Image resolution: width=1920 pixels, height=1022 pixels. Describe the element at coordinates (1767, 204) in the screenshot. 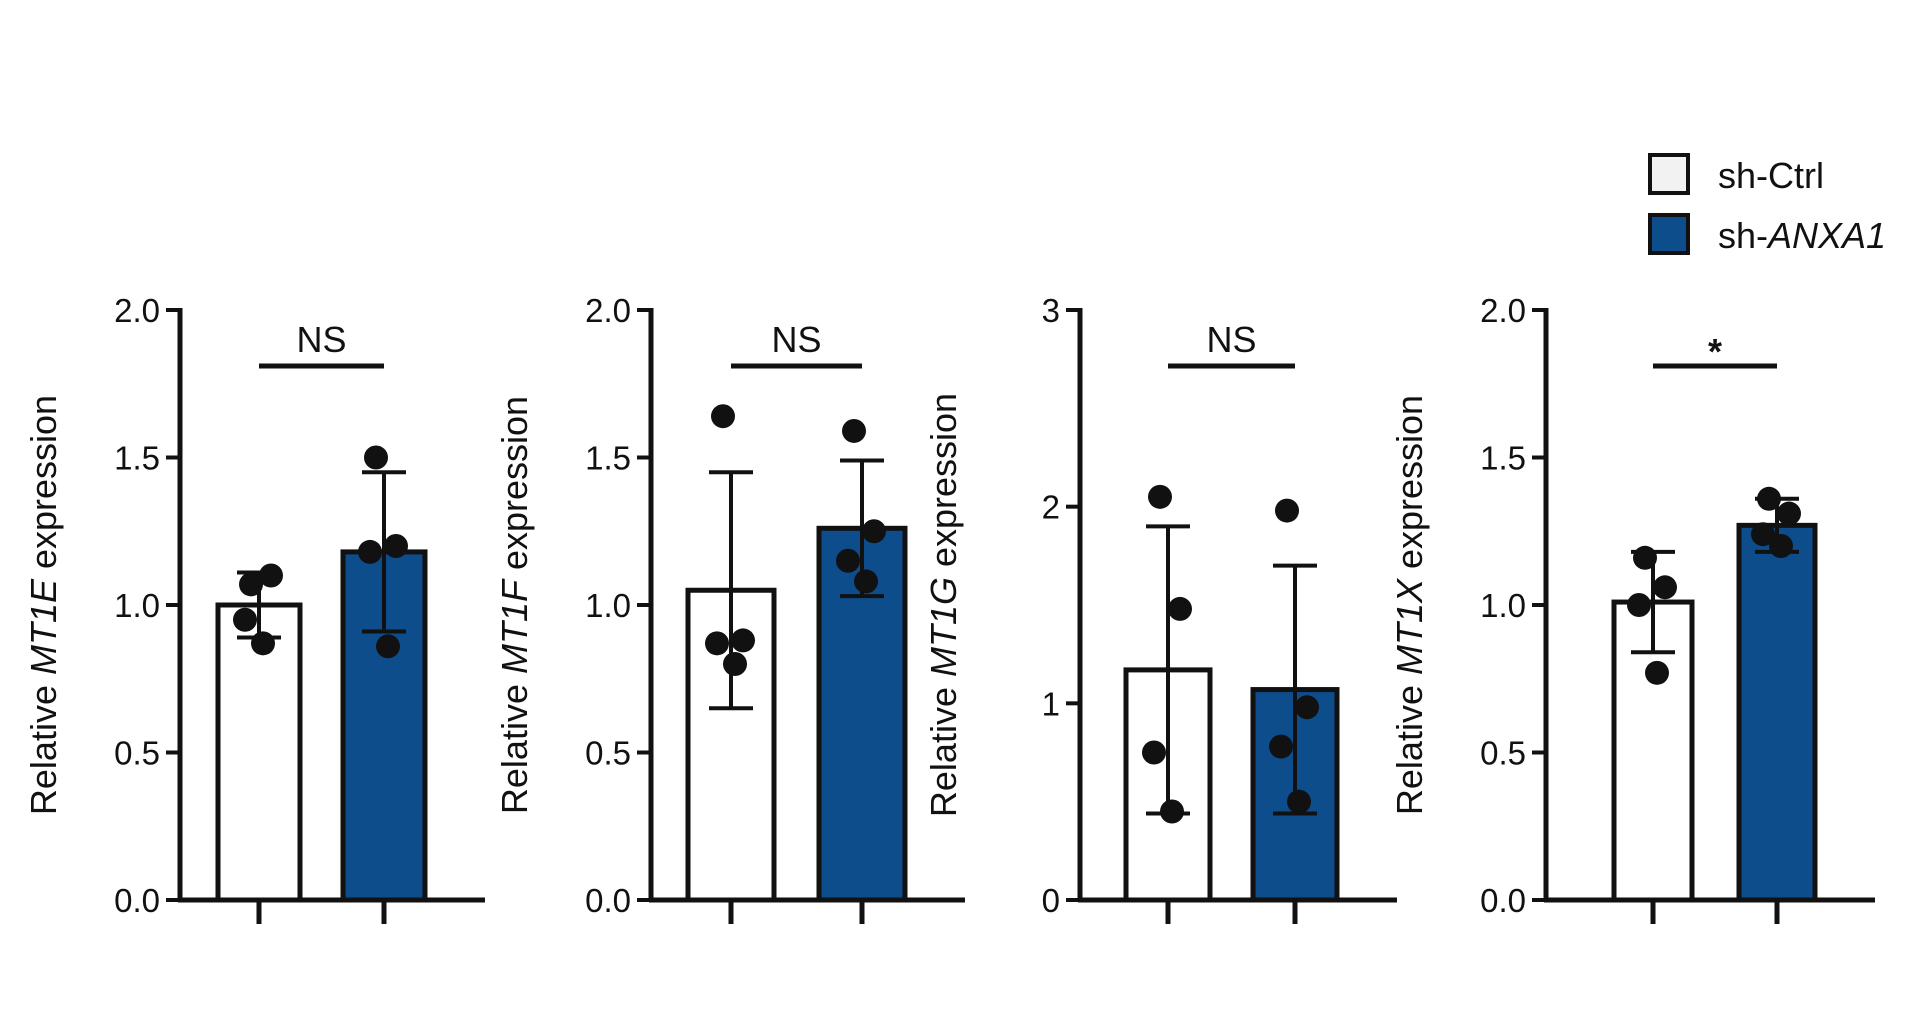

I see `legend: sh-Ctrl sh-ANXA1` at that location.